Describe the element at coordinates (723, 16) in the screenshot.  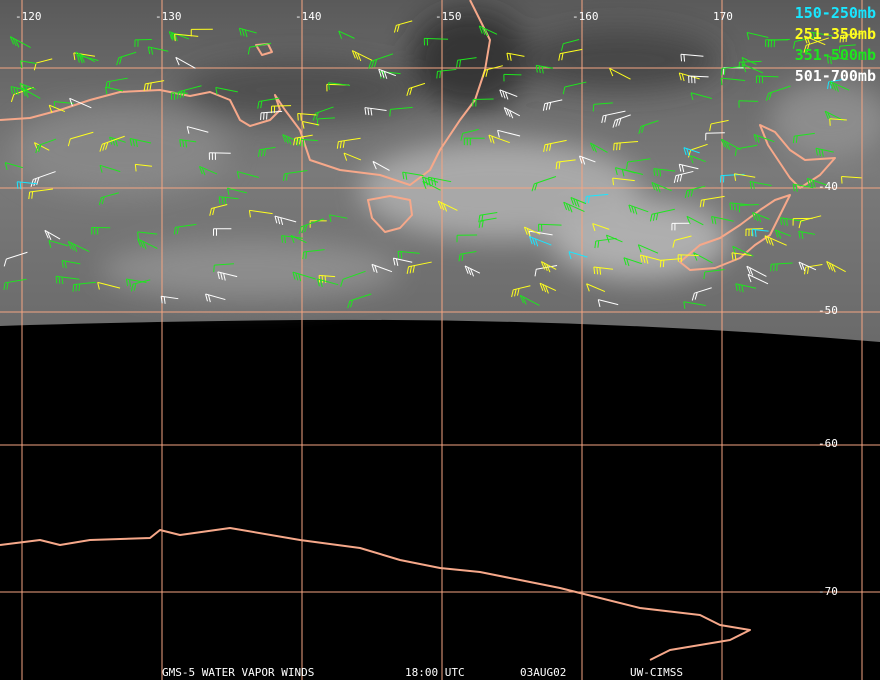
I see `longitude-label: 170` at that location.